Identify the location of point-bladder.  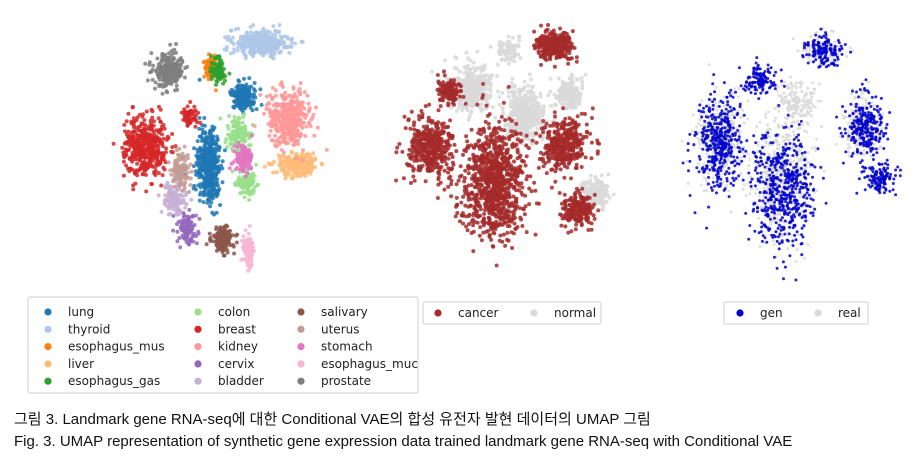
(158, 195).